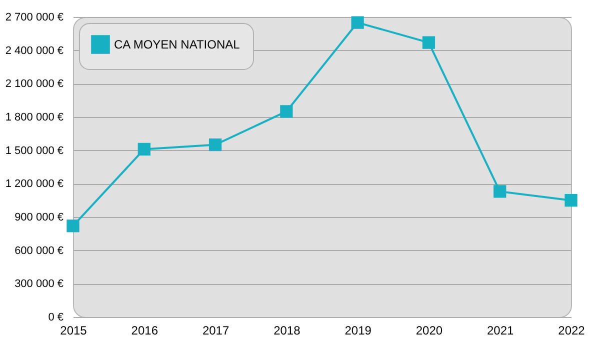 The width and height of the screenshot is (600, 350). Describe the element at coordinates (358, 331) in the screenshot. I see `x-tick-label: 2019` at that location.